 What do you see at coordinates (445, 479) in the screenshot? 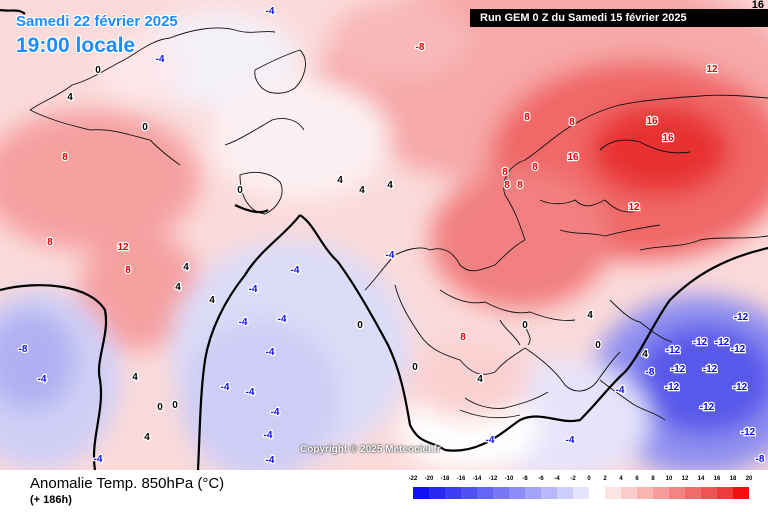
I see `scale-tick-label: -18` at bounding box center [445, 479].